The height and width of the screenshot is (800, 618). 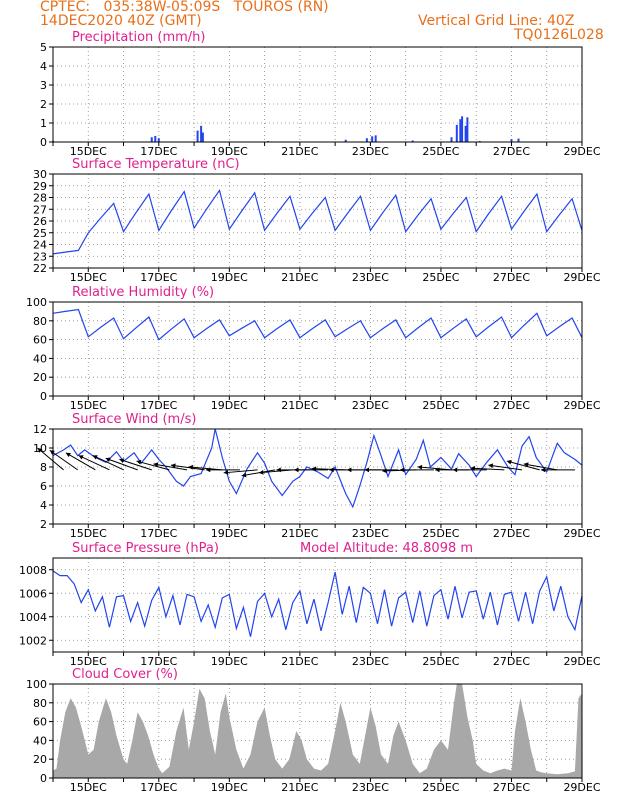 I want to click on y-tick-label: 24, so click(x=40, y=245).